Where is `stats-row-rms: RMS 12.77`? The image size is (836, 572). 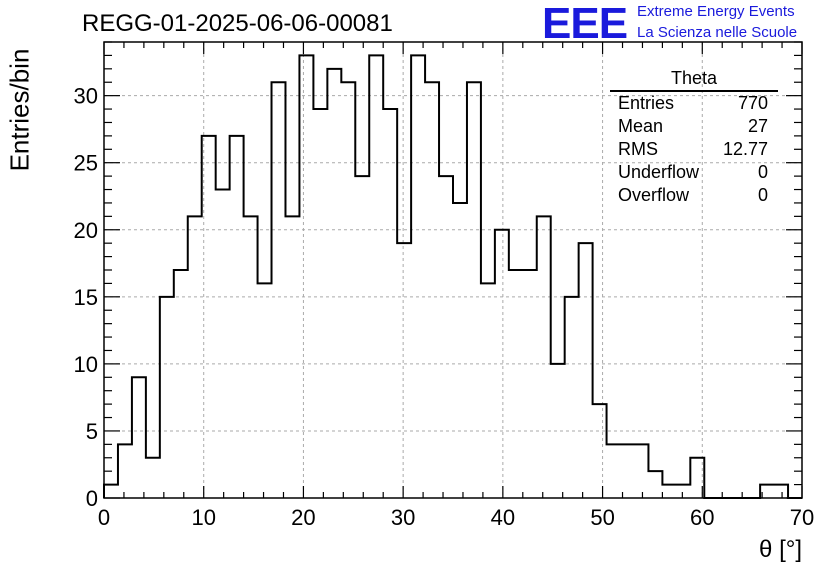
stats-row-rms: RMS 12.77 is located at coordinates (694, 149).